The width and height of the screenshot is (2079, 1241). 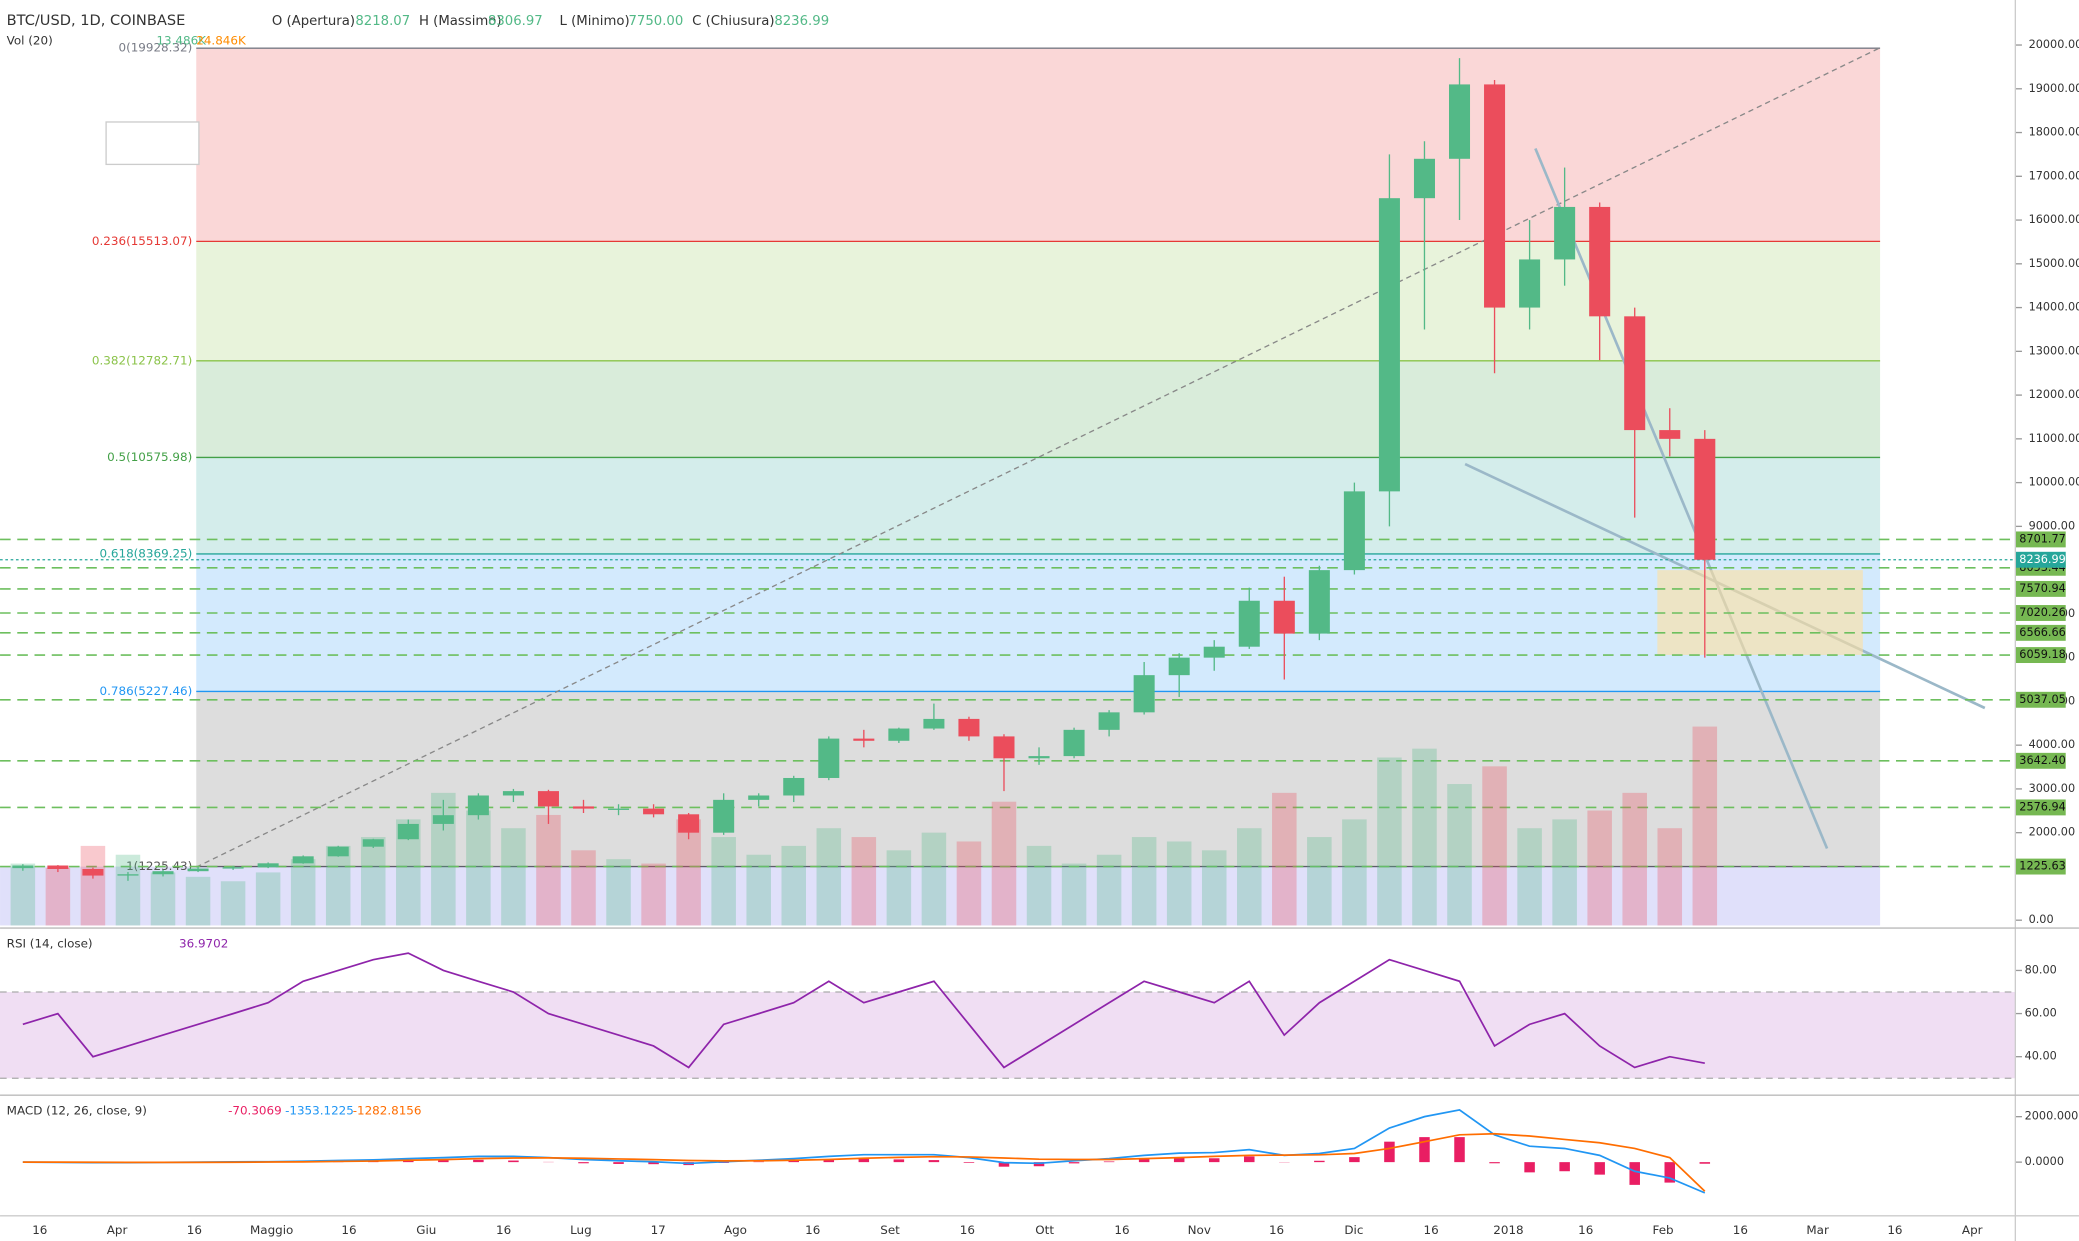 I want to click on x-tick-label: Mar, so click(x=1817, y=1230).